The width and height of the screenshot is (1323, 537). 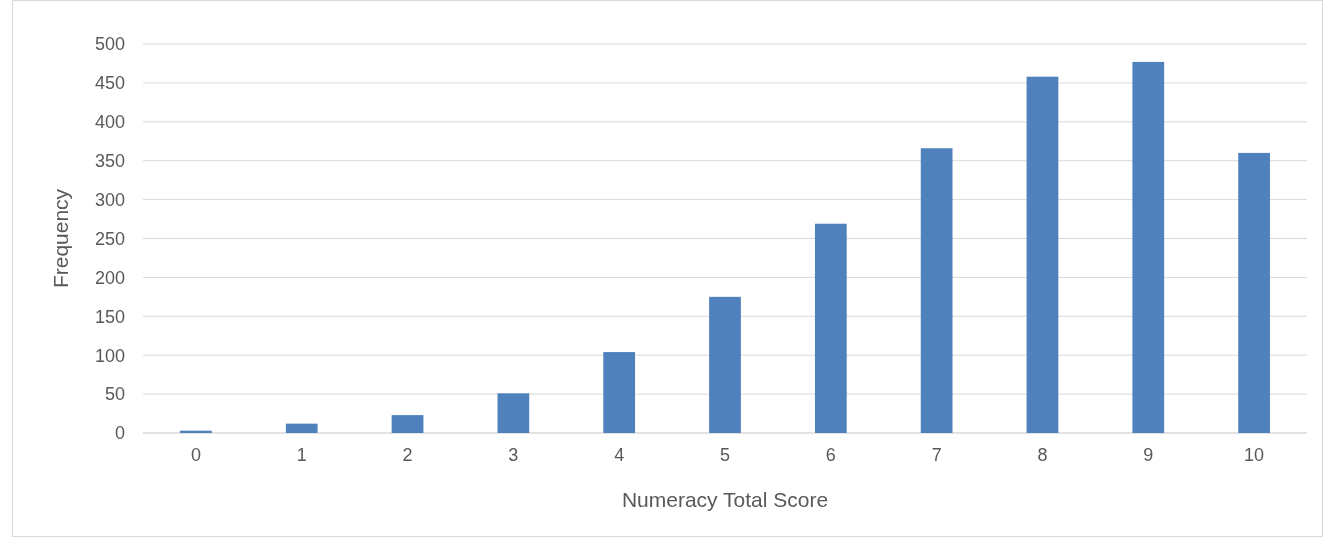 I want to click on x-tick-label: 2, so click(x=407, y=455).